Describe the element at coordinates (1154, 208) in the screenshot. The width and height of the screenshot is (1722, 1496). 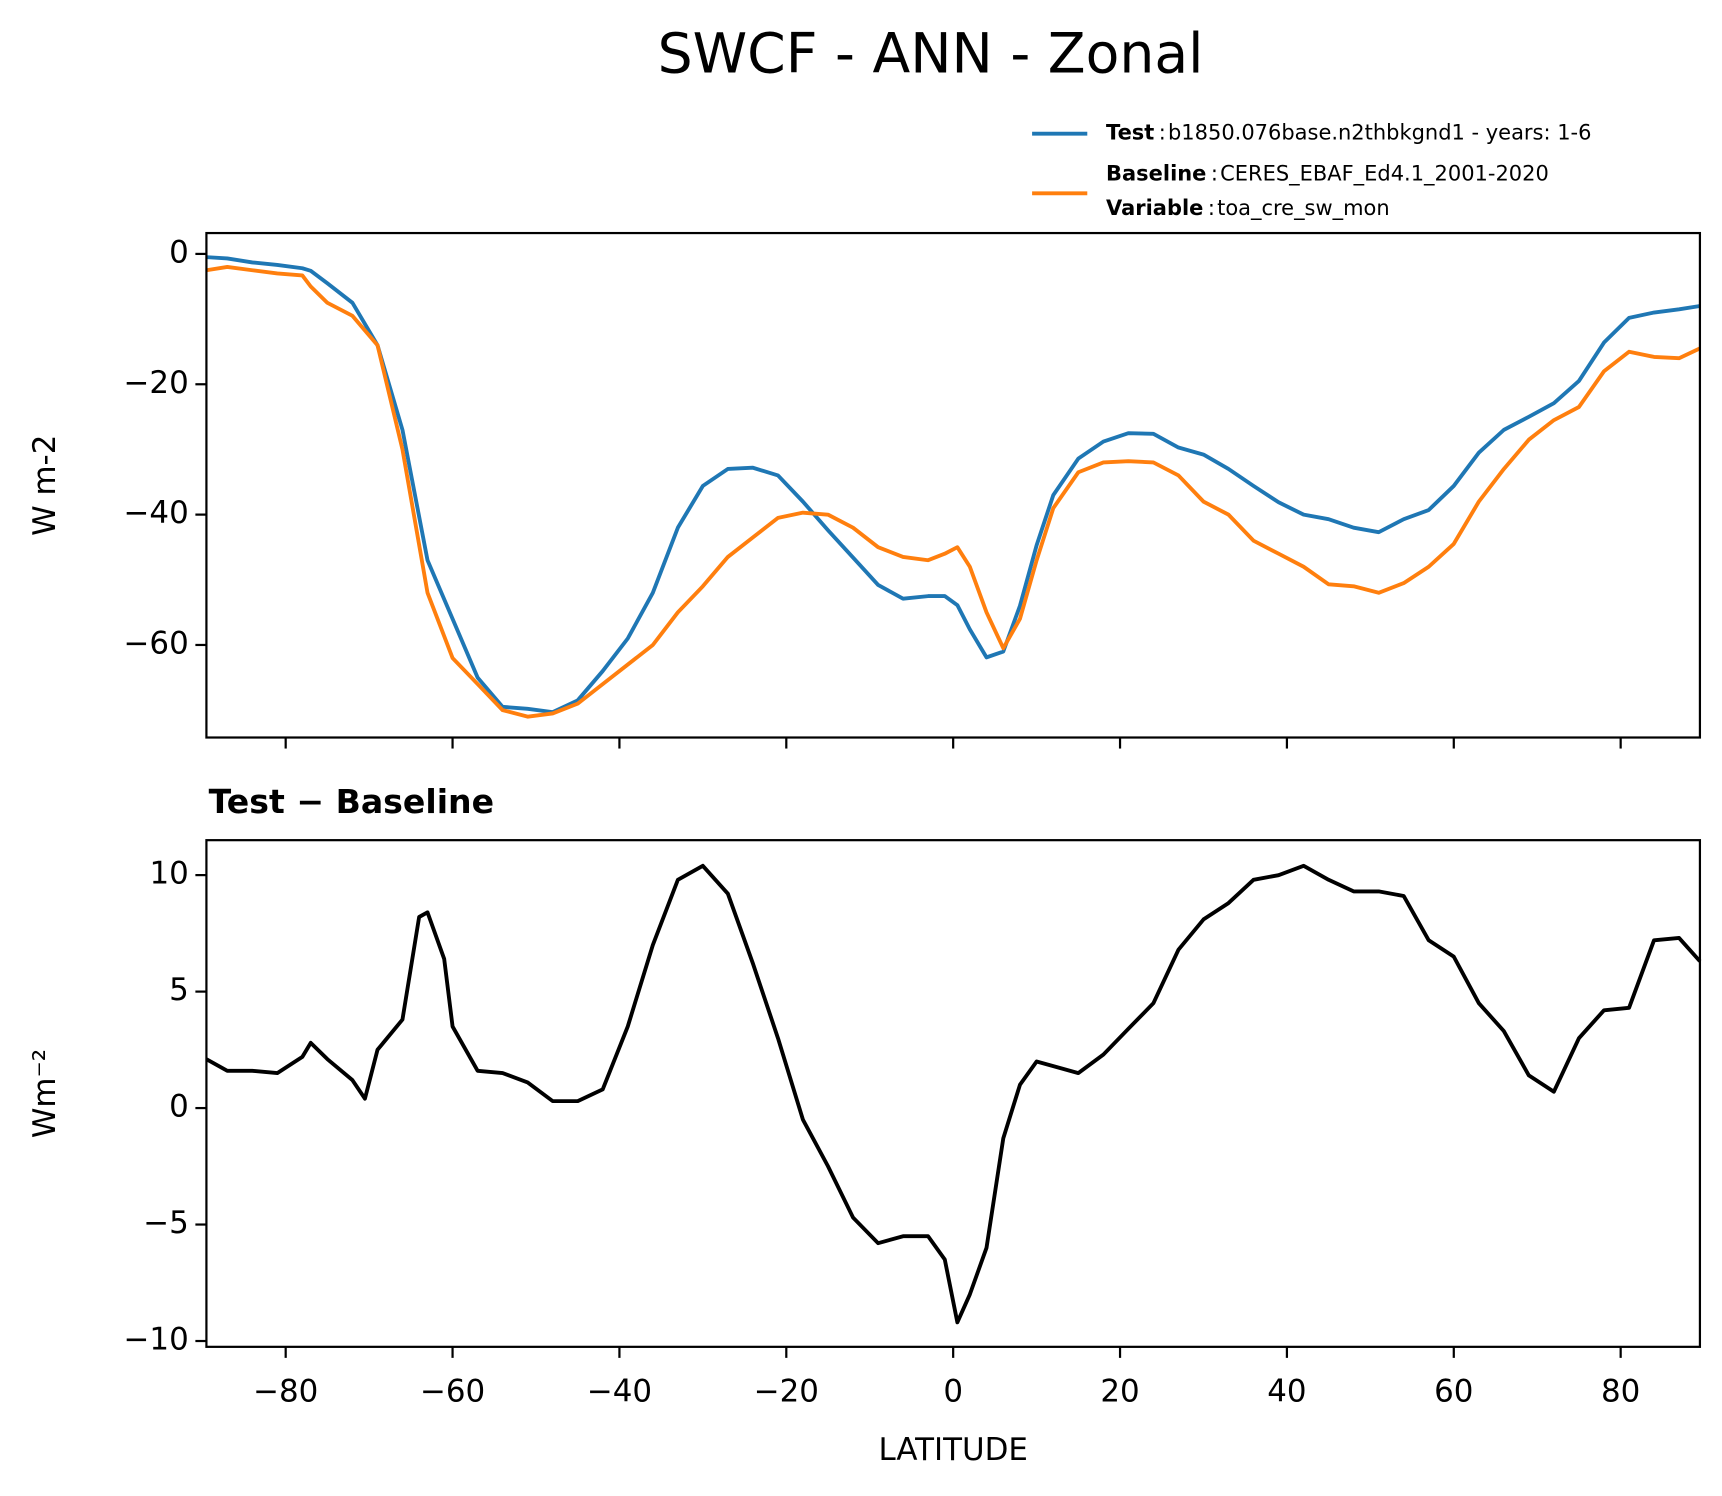
I see `legend-name: Variable` at that location.